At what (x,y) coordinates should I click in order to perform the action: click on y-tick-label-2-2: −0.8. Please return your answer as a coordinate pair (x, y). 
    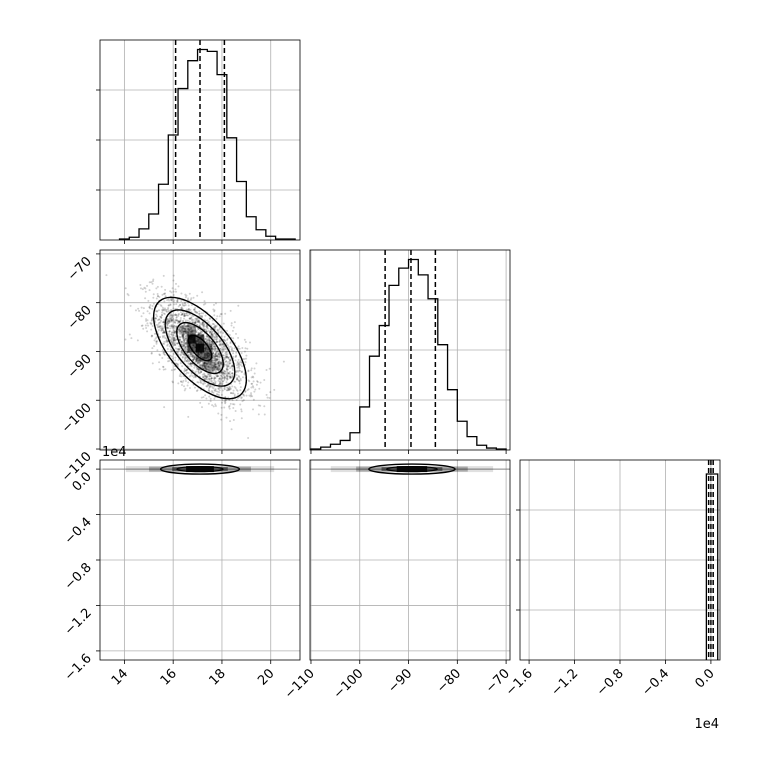
    Looking at the image, I should click on (78, 576).